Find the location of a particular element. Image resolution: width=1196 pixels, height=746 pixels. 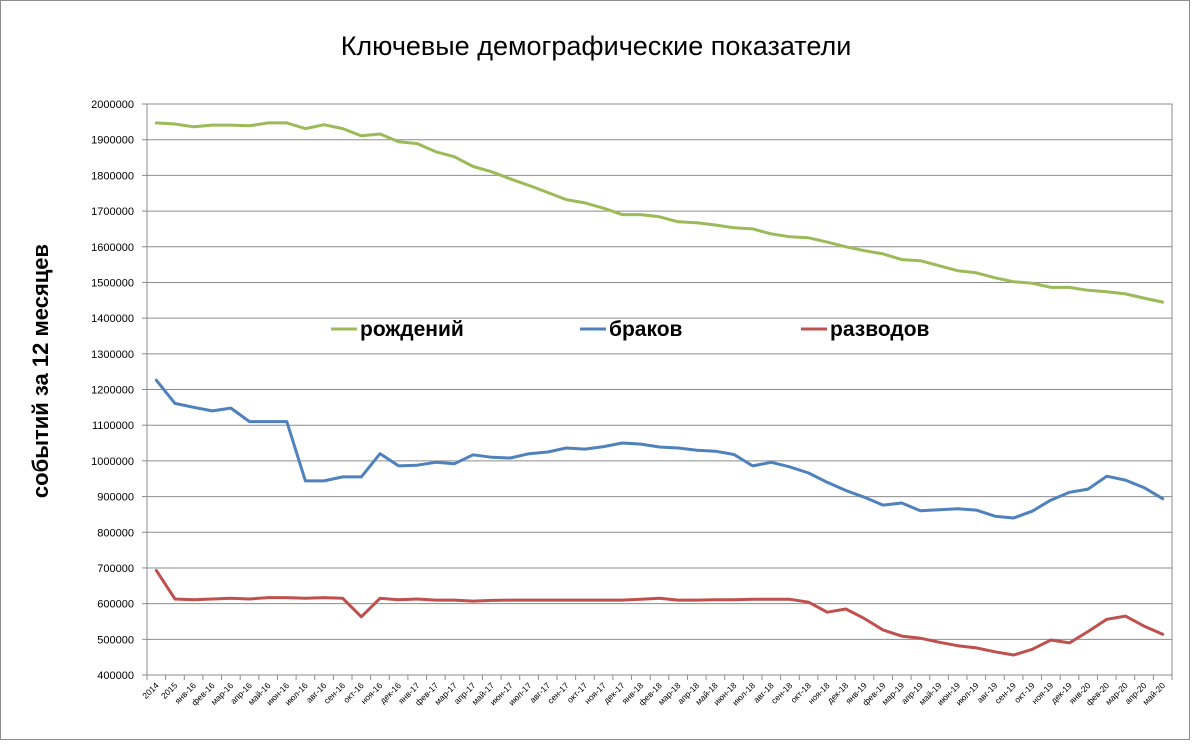

y-tick-label: 1400000 is located at coordinates (112, 319).